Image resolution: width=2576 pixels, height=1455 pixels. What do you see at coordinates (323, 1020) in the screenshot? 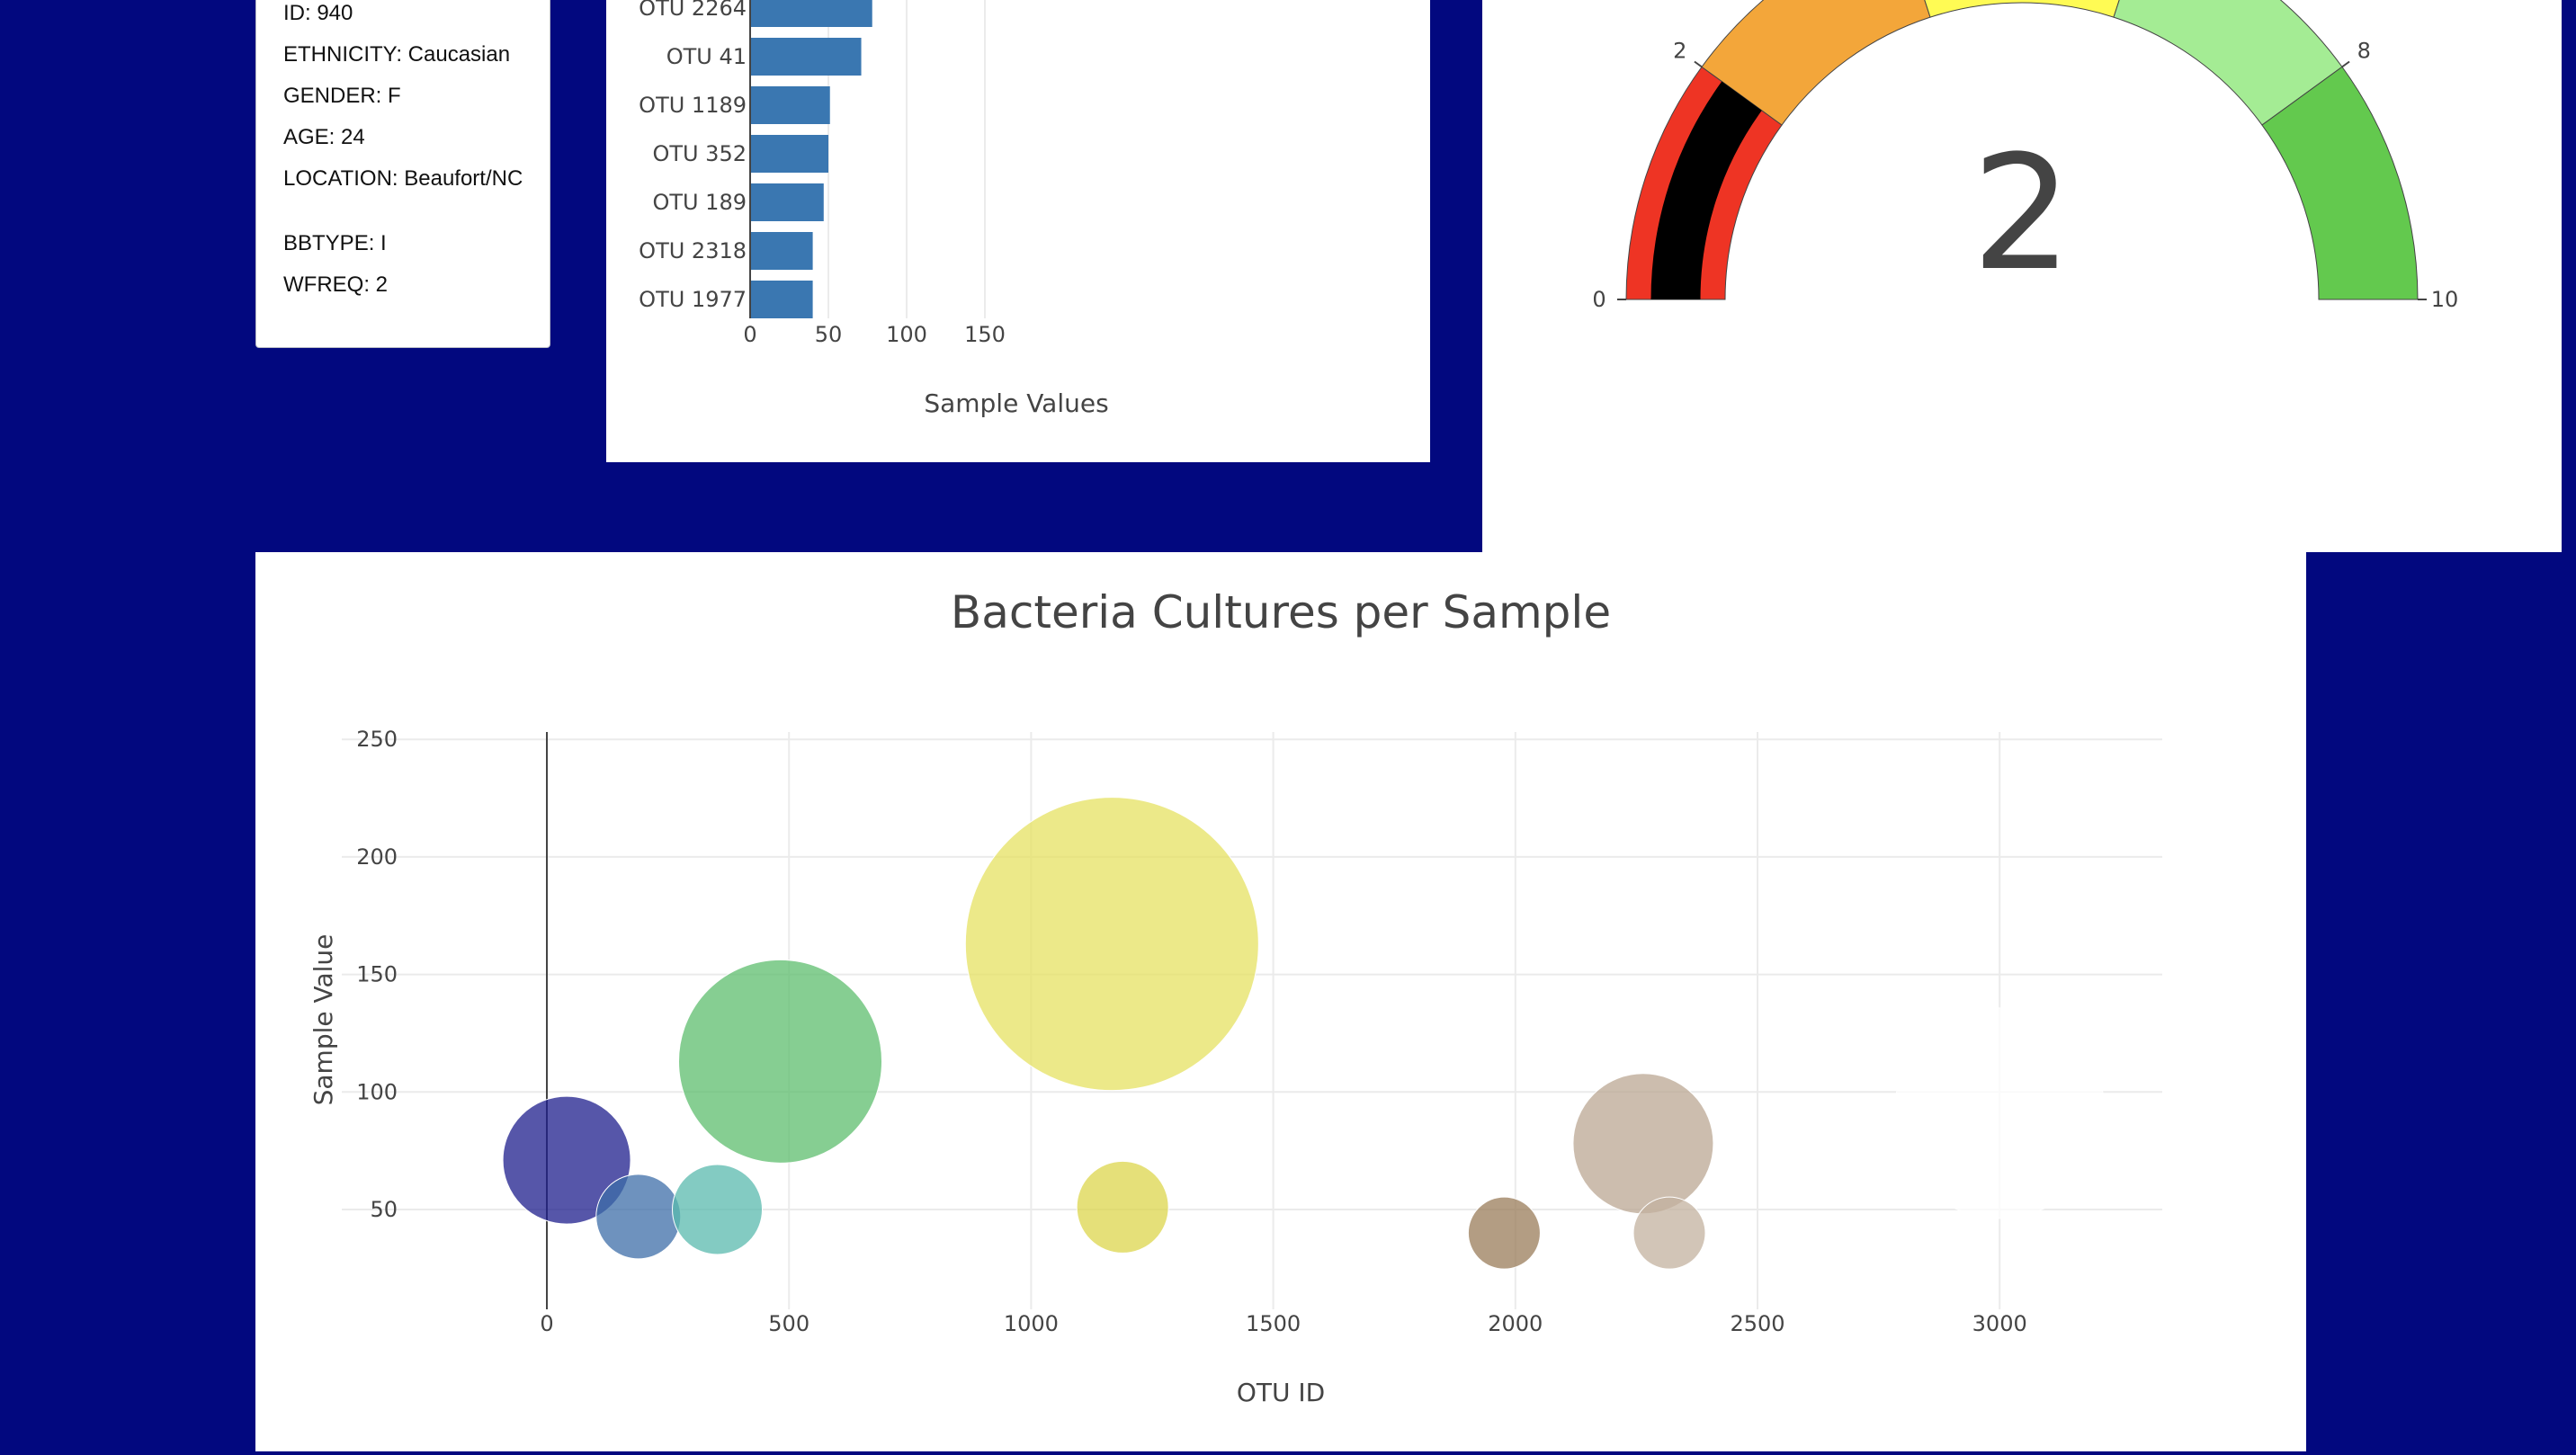
I see `bubble-y-axis-title: Sample Value` at bounding box center [323, 1020].